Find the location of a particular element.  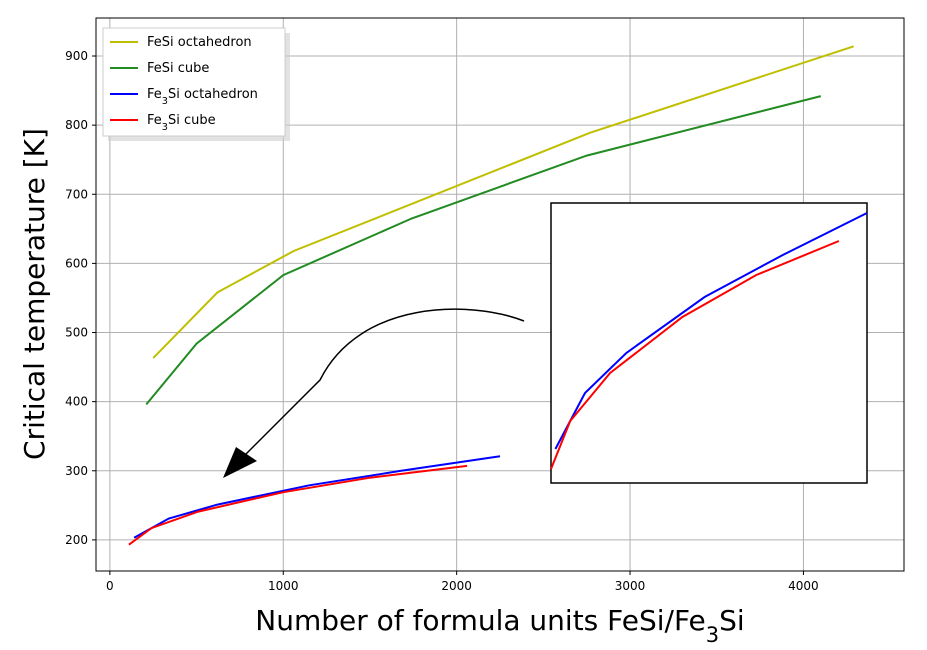

arrow-head is located at coordinates (240, 462).